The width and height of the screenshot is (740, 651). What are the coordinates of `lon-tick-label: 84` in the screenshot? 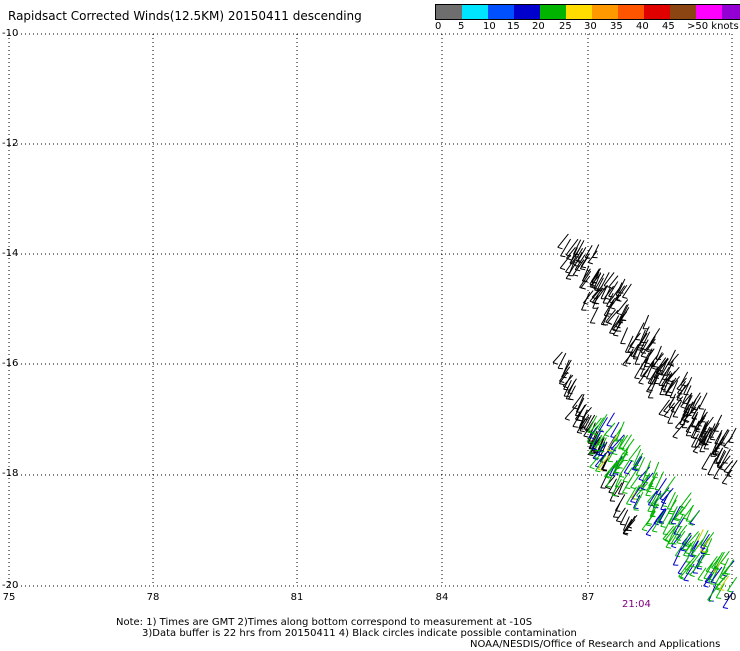 It's located at (442, 597).